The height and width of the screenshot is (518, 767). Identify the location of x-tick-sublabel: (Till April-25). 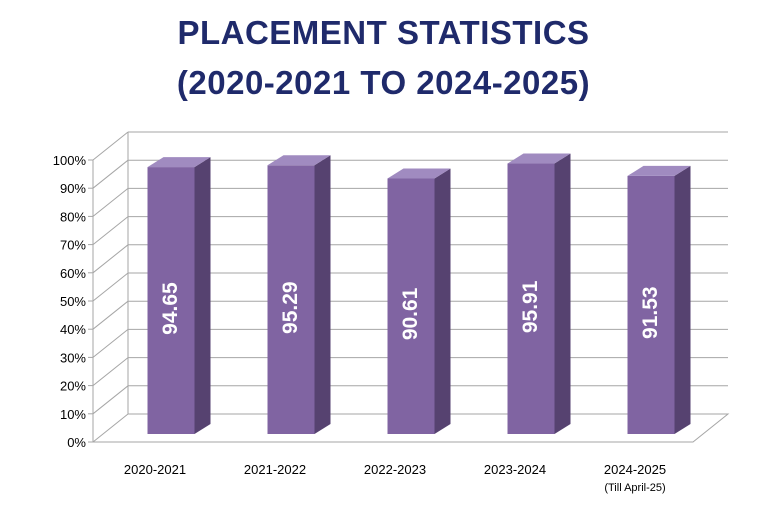
(634, 488).